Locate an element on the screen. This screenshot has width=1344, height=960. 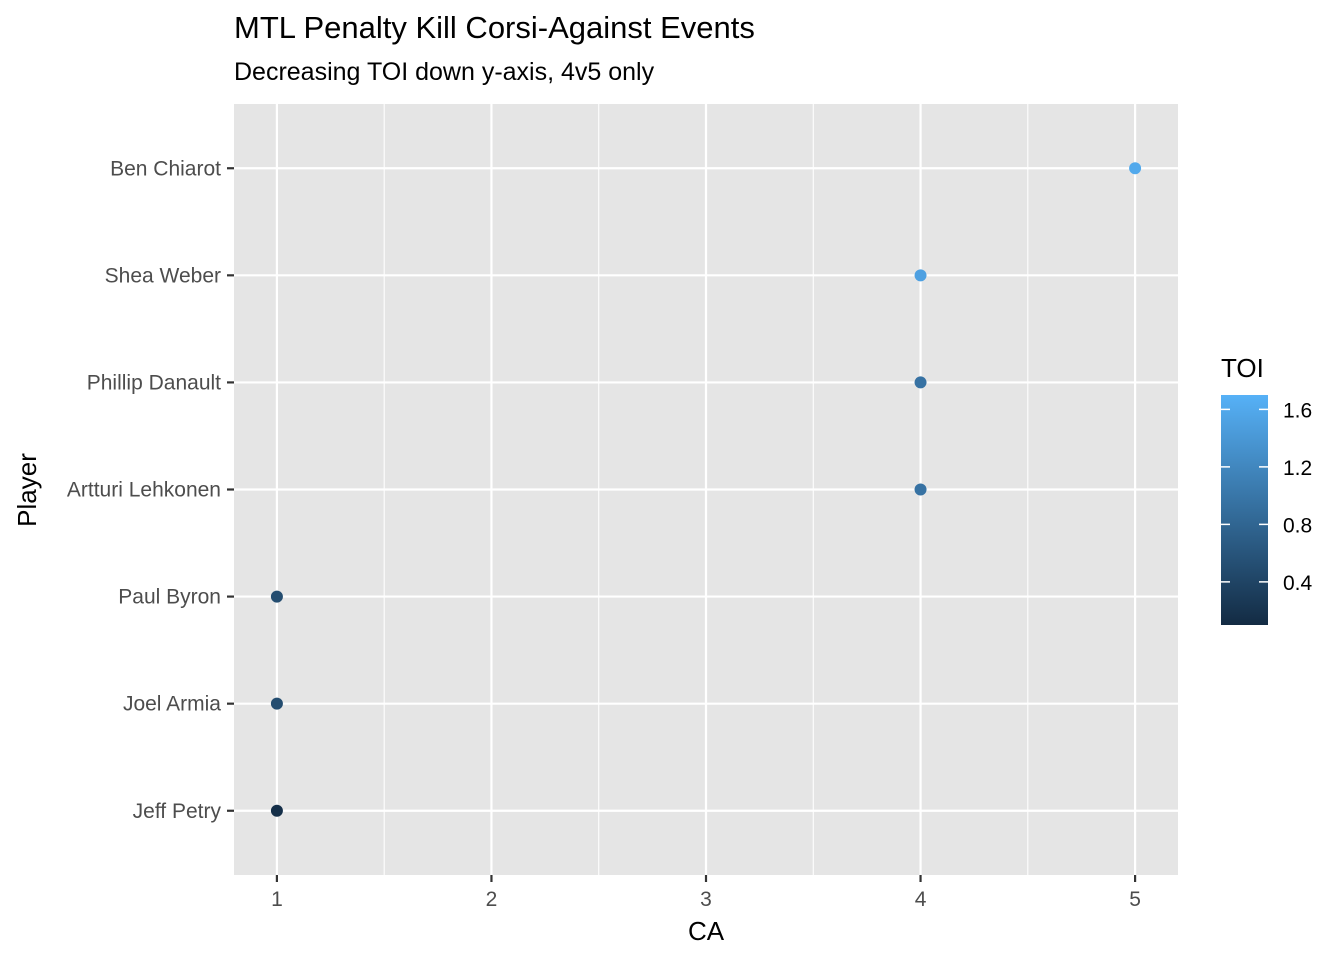
y-tick-label: Phillip Danault is located at coordinates (154, 382).